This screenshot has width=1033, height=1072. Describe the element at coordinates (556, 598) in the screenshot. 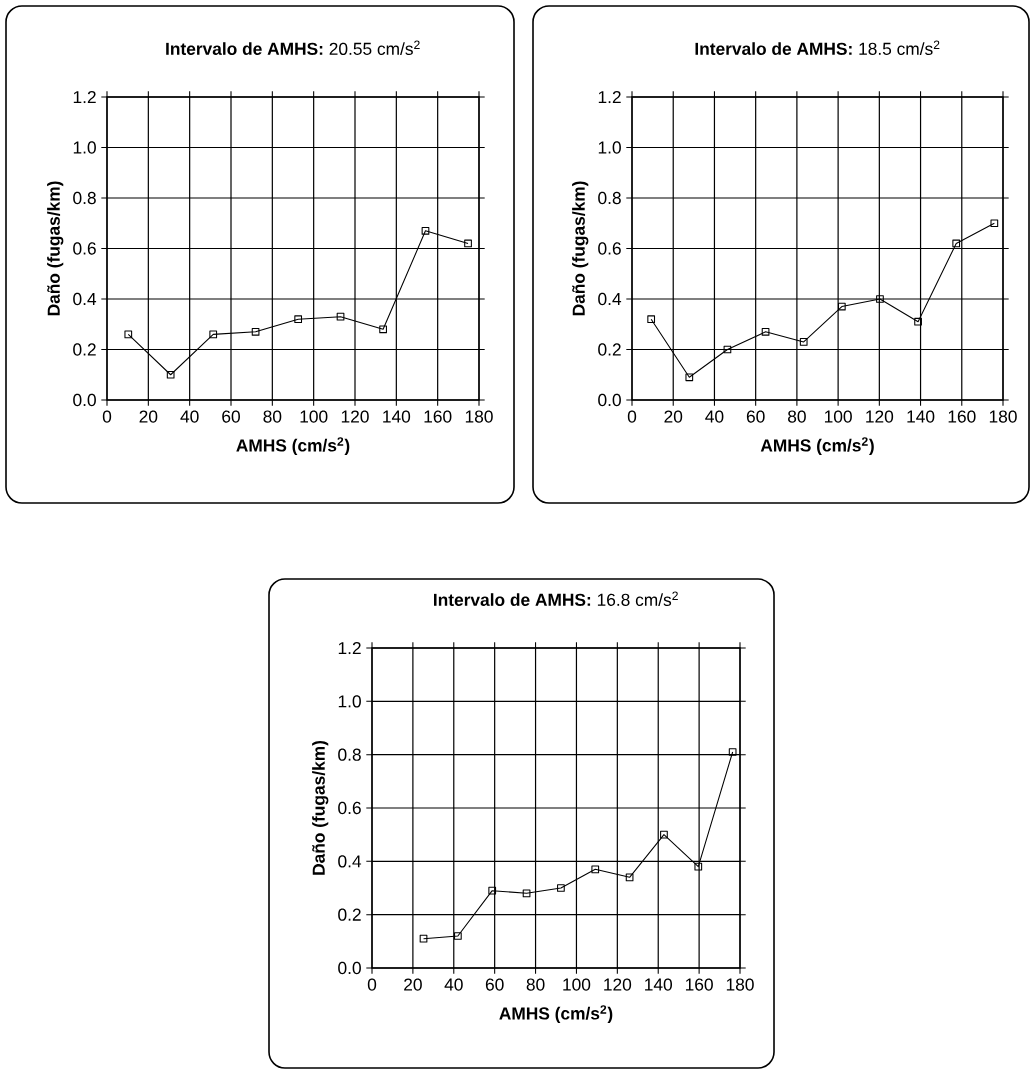

I see `chart-title: Intervalo de AMHS: 16.8 cm/s$^{2}$` at that location.